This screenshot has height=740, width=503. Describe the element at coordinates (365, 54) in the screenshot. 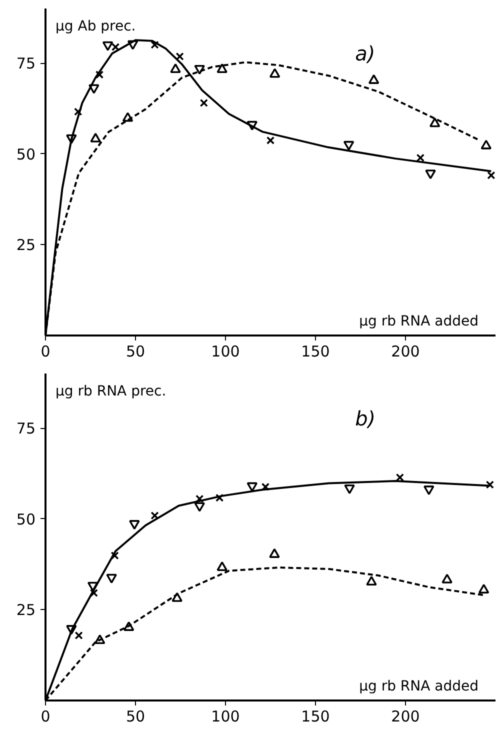

I see `annotation: a)` at that location.